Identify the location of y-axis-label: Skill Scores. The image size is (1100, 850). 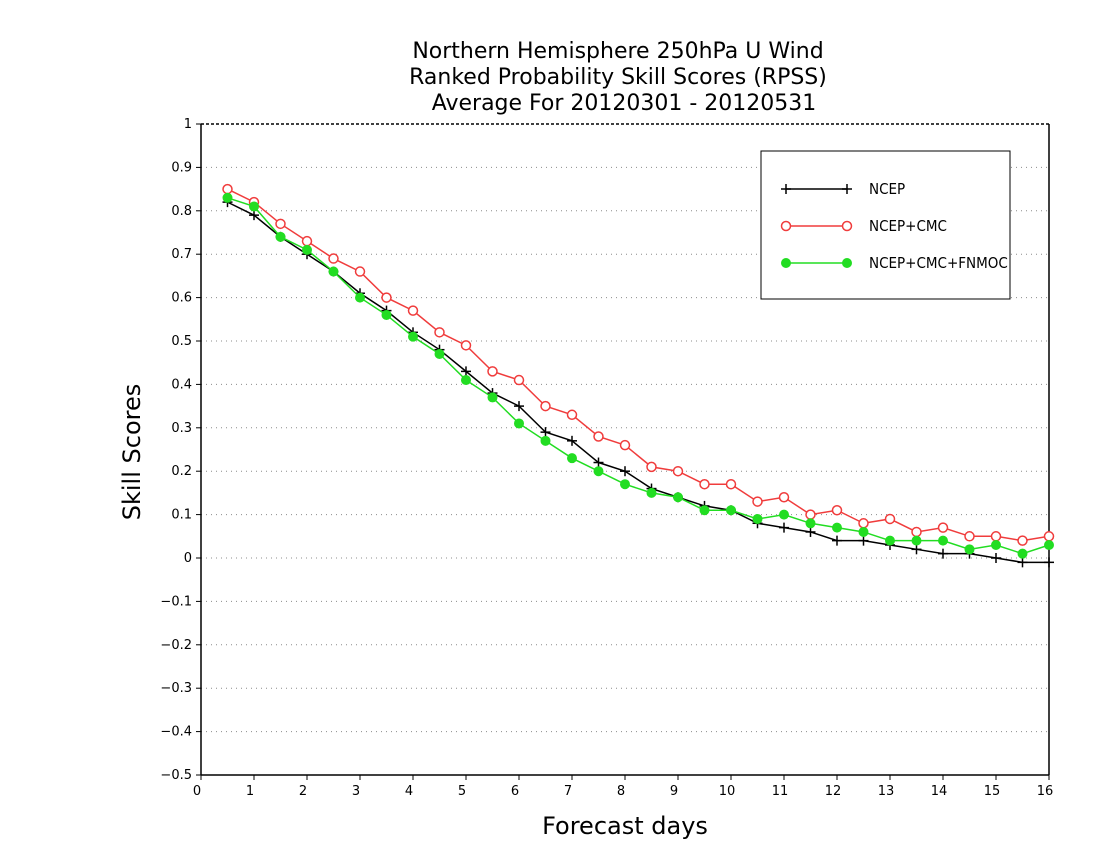
(132, 452).